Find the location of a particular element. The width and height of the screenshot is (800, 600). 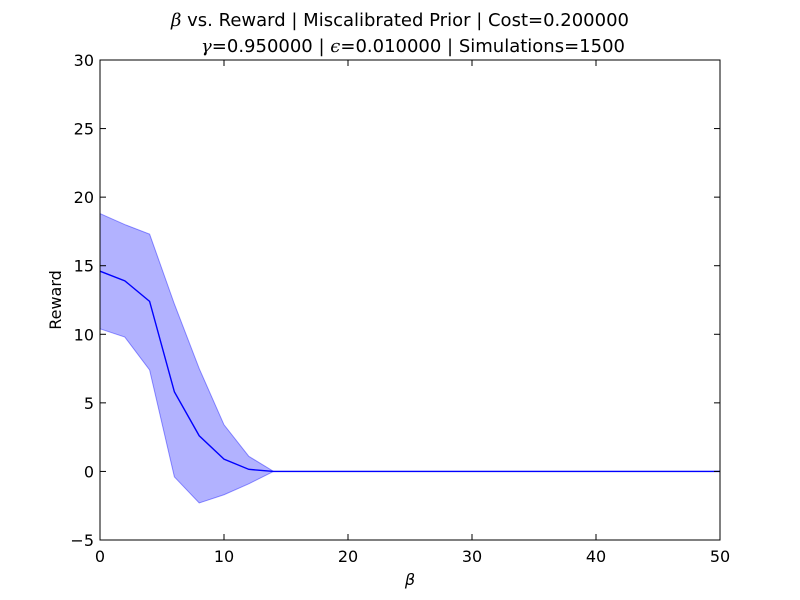

title-epsilon-symbol: ϵ is located at coordinates (335, 46).